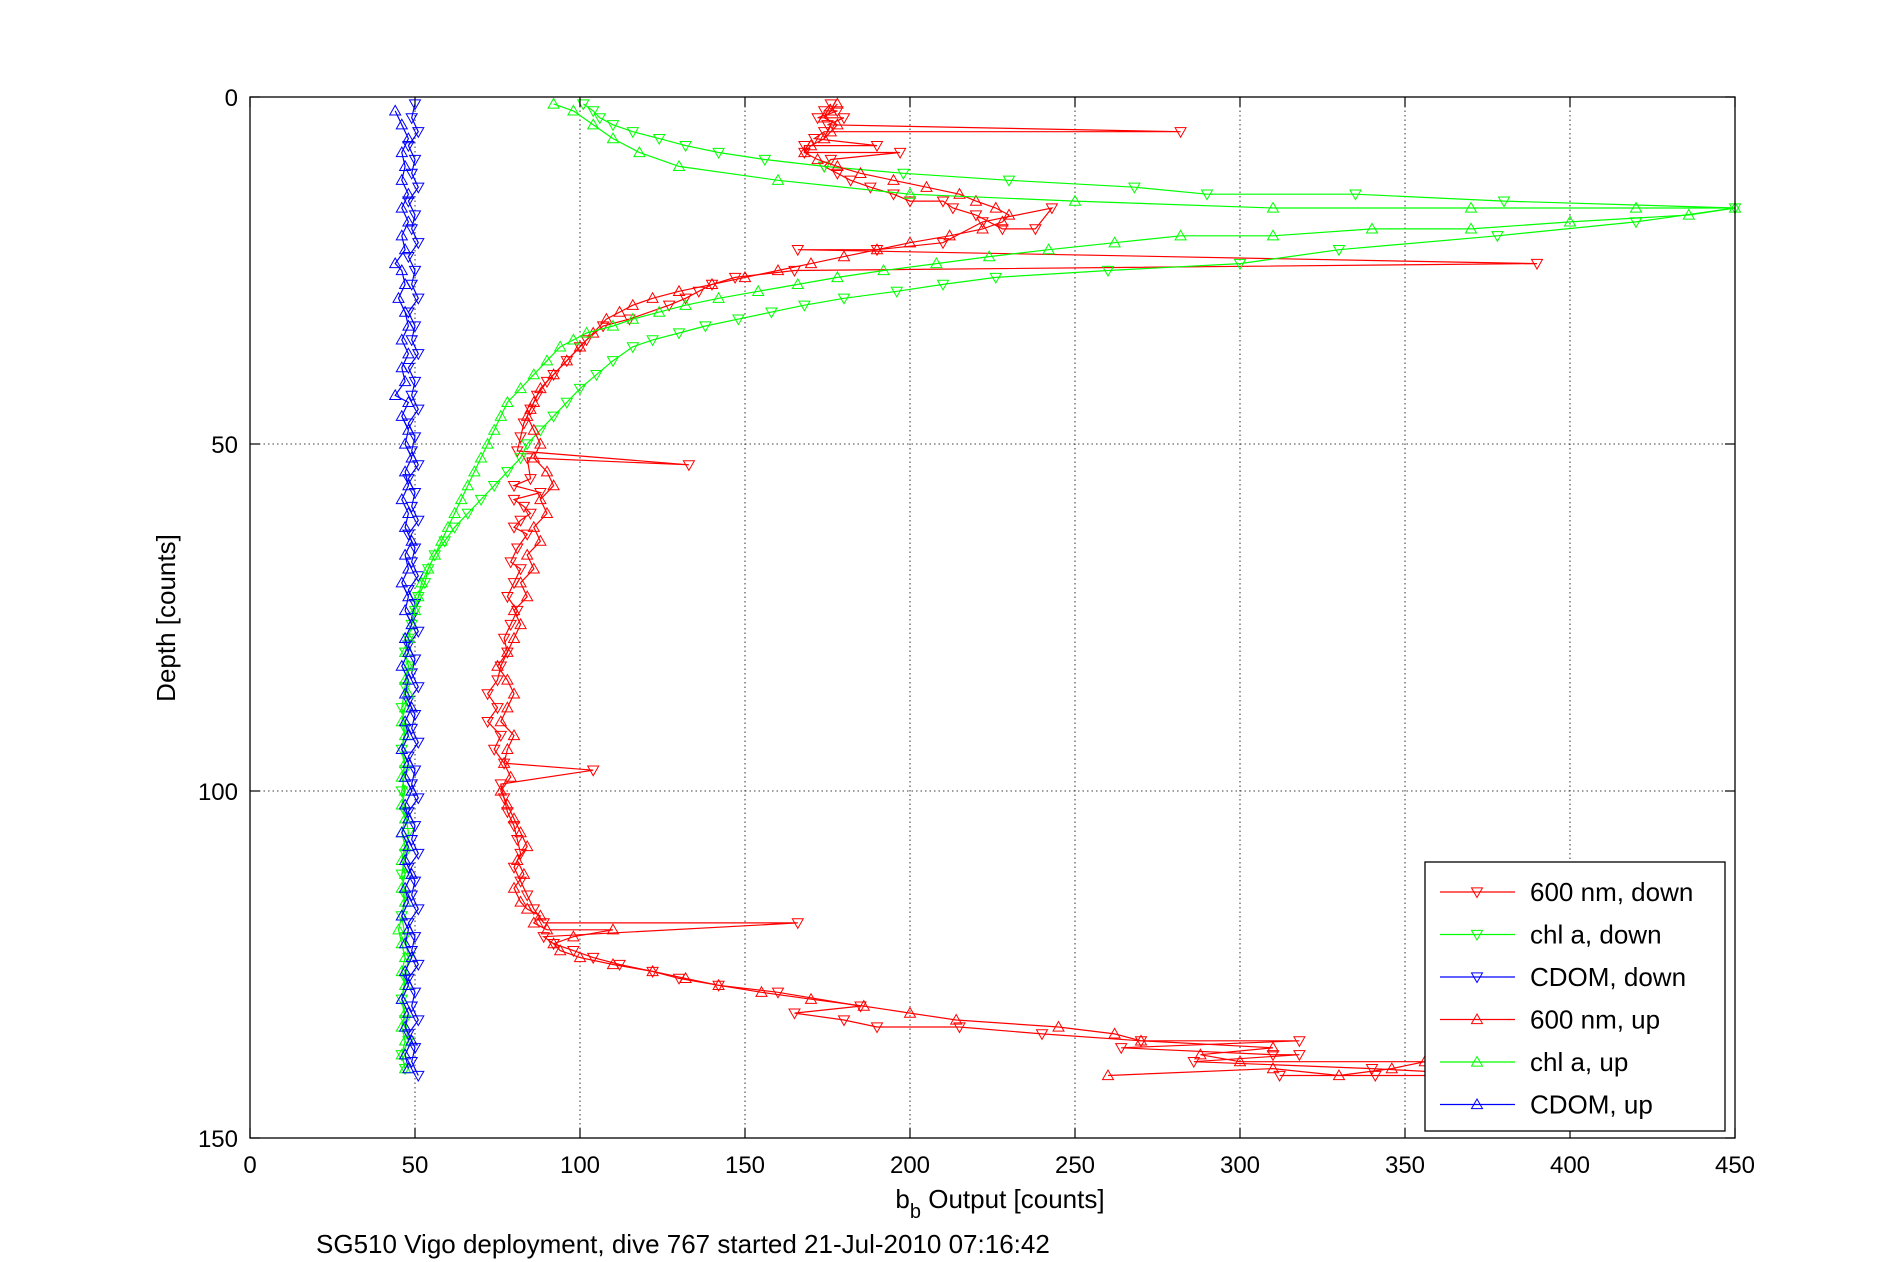 The image size is (1891, 1262). I want to click on x-tick-label: 0, so click(249, 1165).